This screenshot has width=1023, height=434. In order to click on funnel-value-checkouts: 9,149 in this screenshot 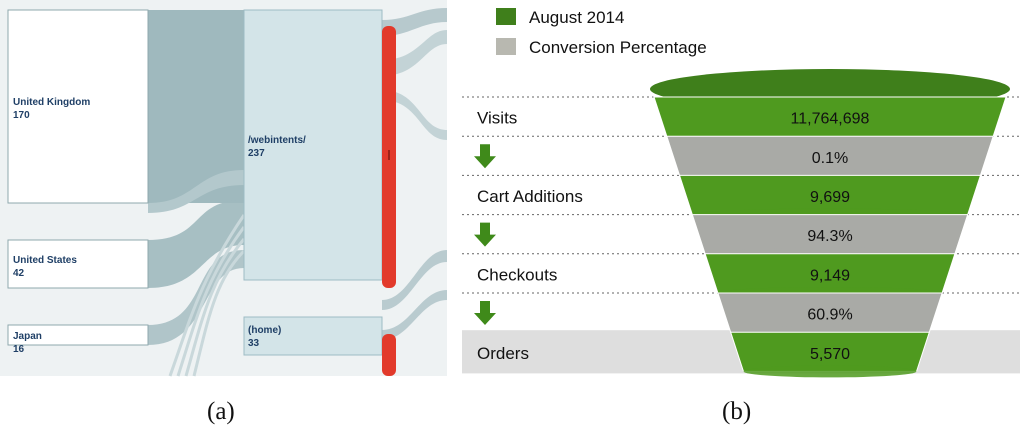, I will do `click(830, 275)`.